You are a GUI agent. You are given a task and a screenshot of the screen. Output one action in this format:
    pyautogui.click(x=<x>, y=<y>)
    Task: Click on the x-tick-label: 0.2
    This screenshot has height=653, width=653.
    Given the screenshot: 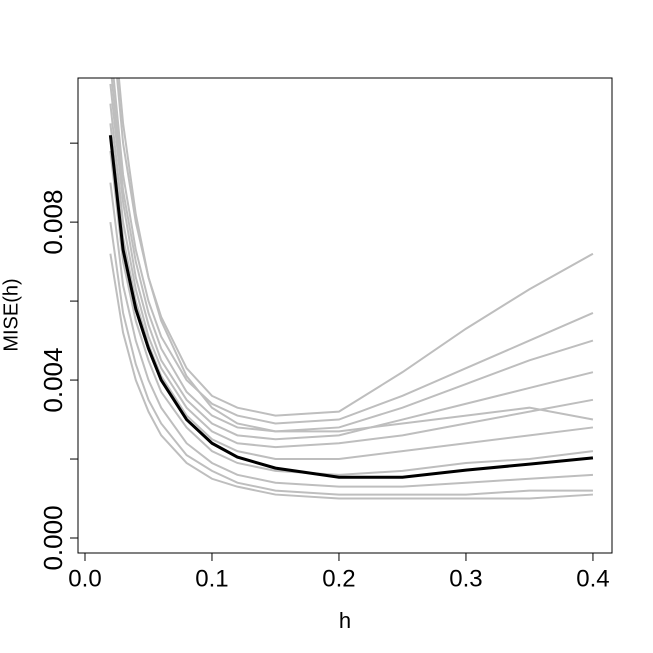 What is the action you would take?
    pyautogui.click(x=338, y=578)
    